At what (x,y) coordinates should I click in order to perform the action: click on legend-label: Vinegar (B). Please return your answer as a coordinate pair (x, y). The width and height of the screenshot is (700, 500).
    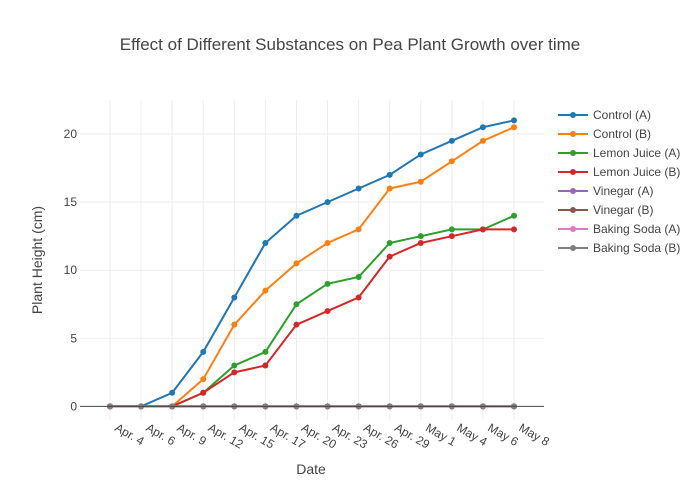
    Looking at the image, I should click on (623, 210).